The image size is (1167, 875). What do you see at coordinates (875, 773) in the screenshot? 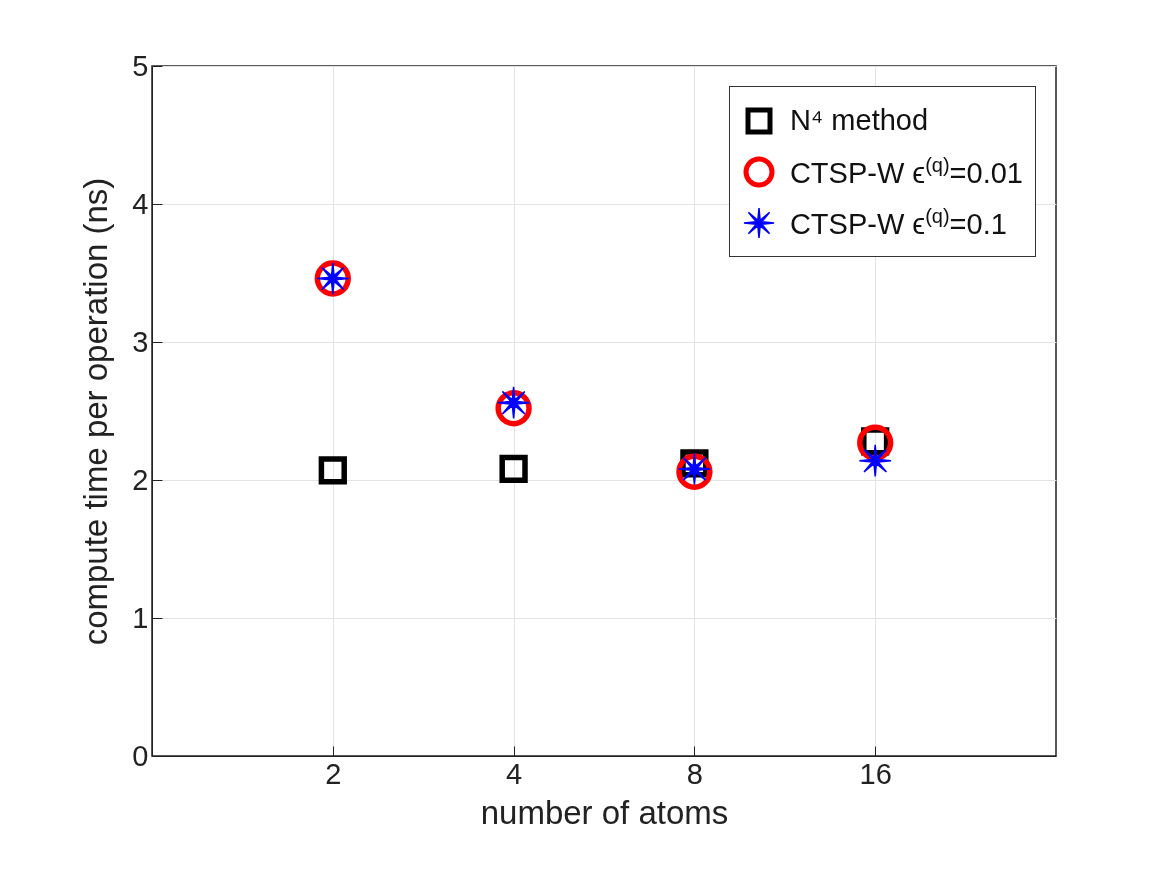
I see `x-tick-label: 16` at bounding box center [875, 773].